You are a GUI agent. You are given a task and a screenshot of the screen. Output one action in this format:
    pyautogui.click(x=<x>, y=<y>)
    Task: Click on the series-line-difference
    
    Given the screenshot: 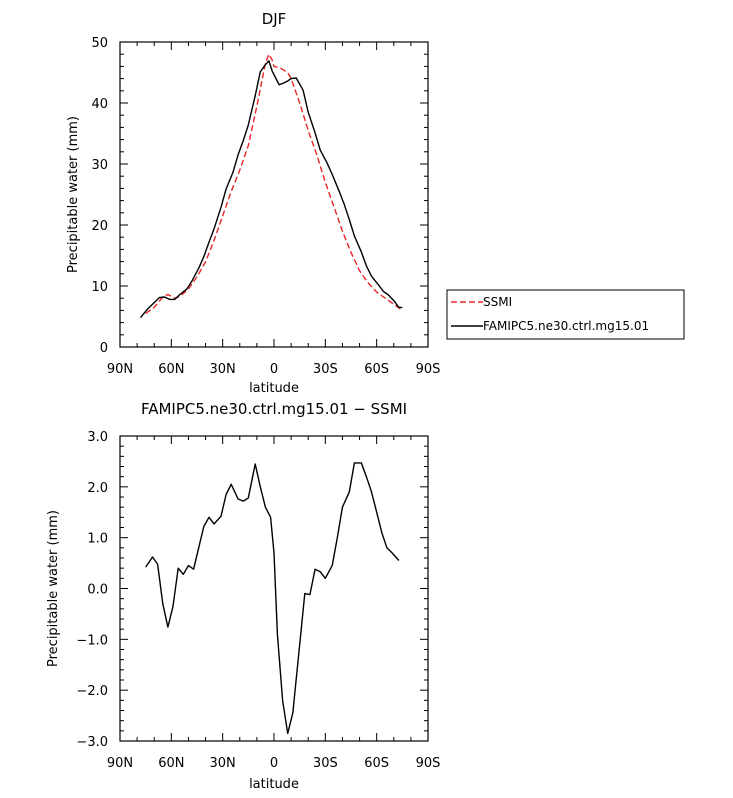 What is the action you would take?
    pyautogui.click(x=272, y=598)
    